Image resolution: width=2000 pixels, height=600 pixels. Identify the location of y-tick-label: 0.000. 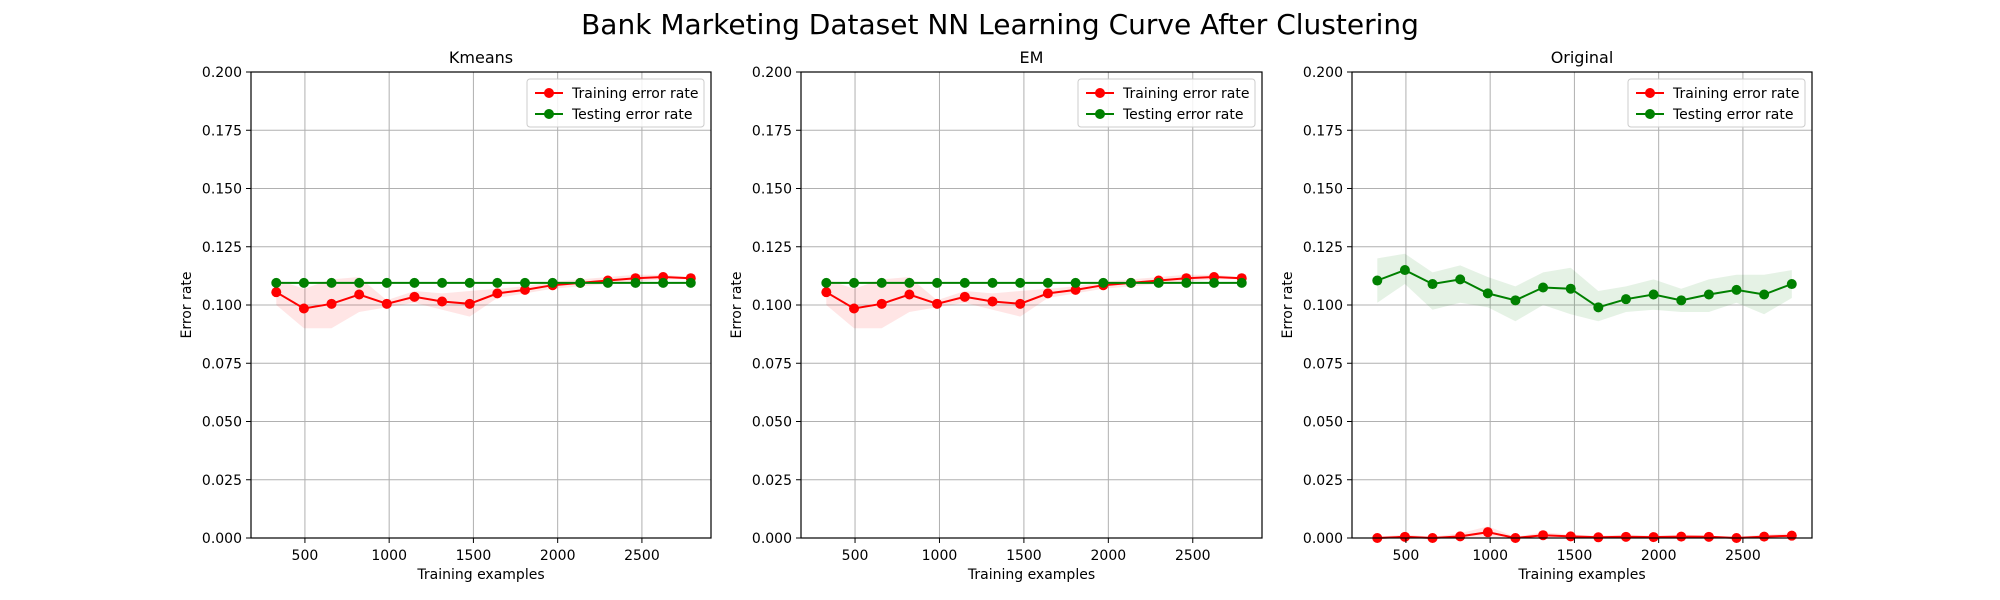
(1323, 539).